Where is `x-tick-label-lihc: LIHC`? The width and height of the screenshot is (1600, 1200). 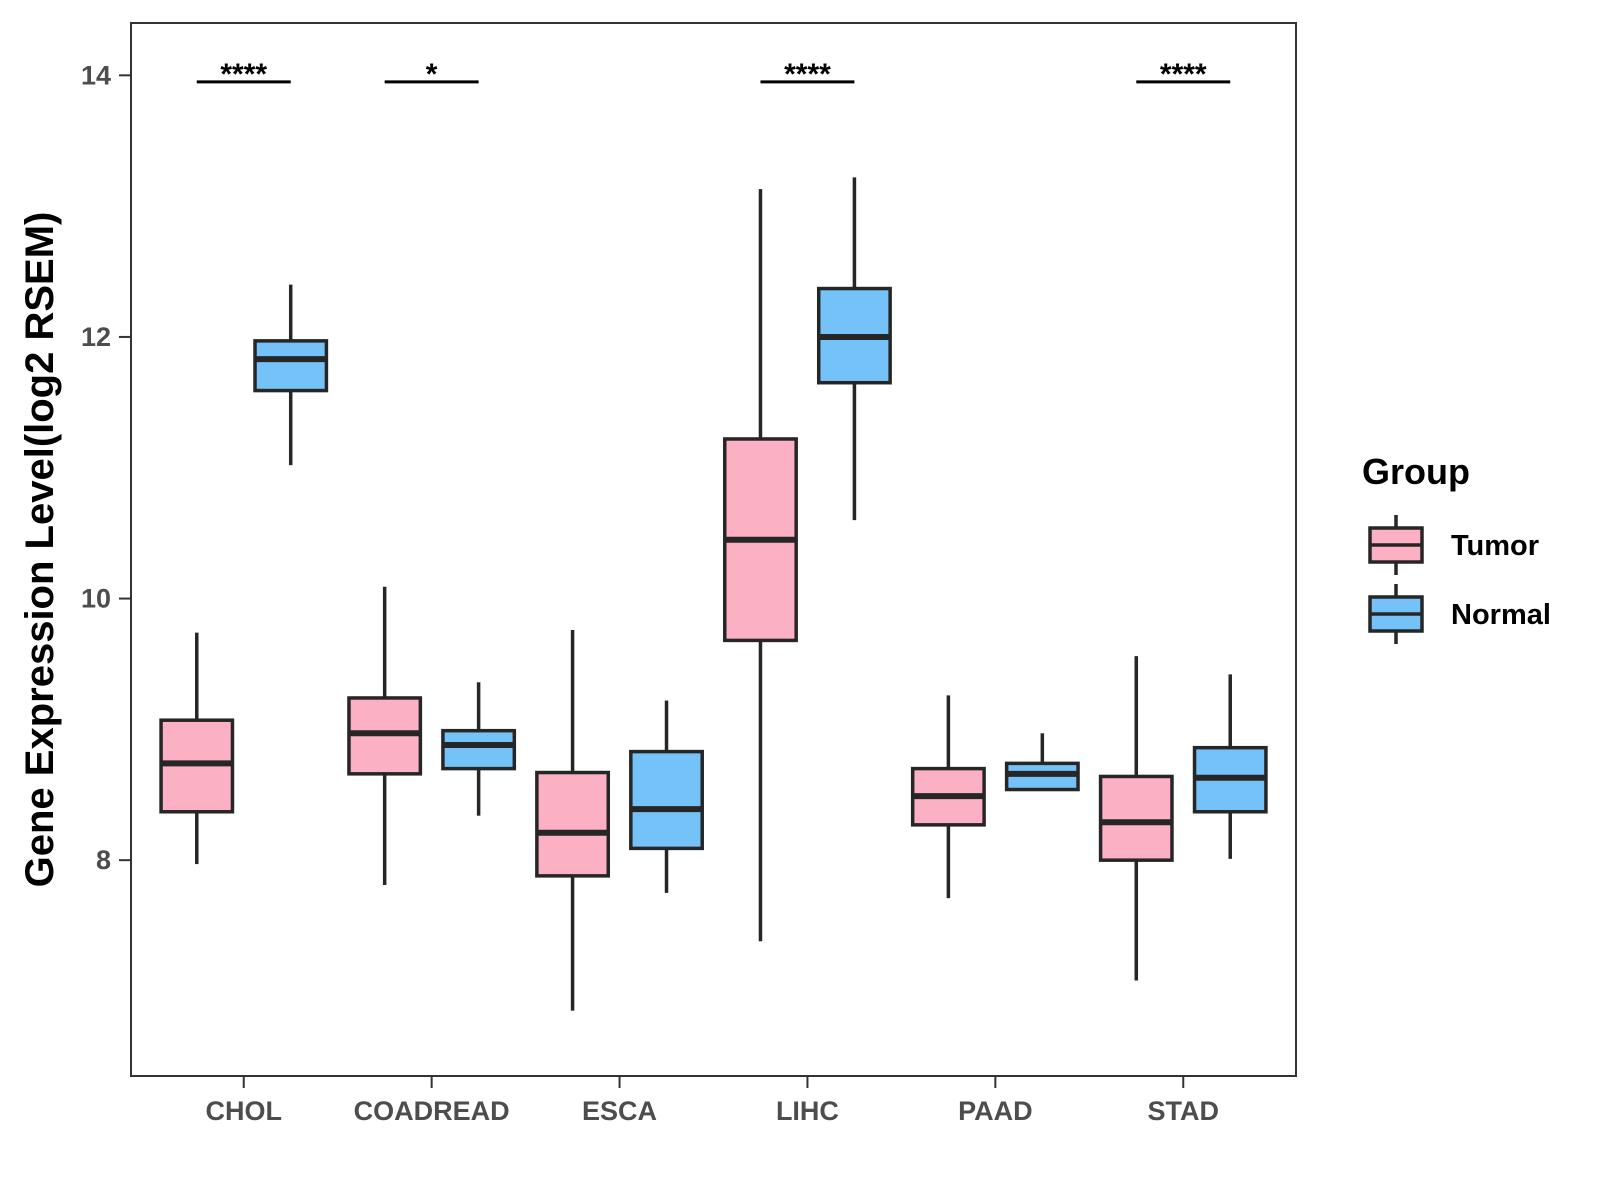
x-tick-label-lihc: LIHC is located at coordinates (807, 1111).